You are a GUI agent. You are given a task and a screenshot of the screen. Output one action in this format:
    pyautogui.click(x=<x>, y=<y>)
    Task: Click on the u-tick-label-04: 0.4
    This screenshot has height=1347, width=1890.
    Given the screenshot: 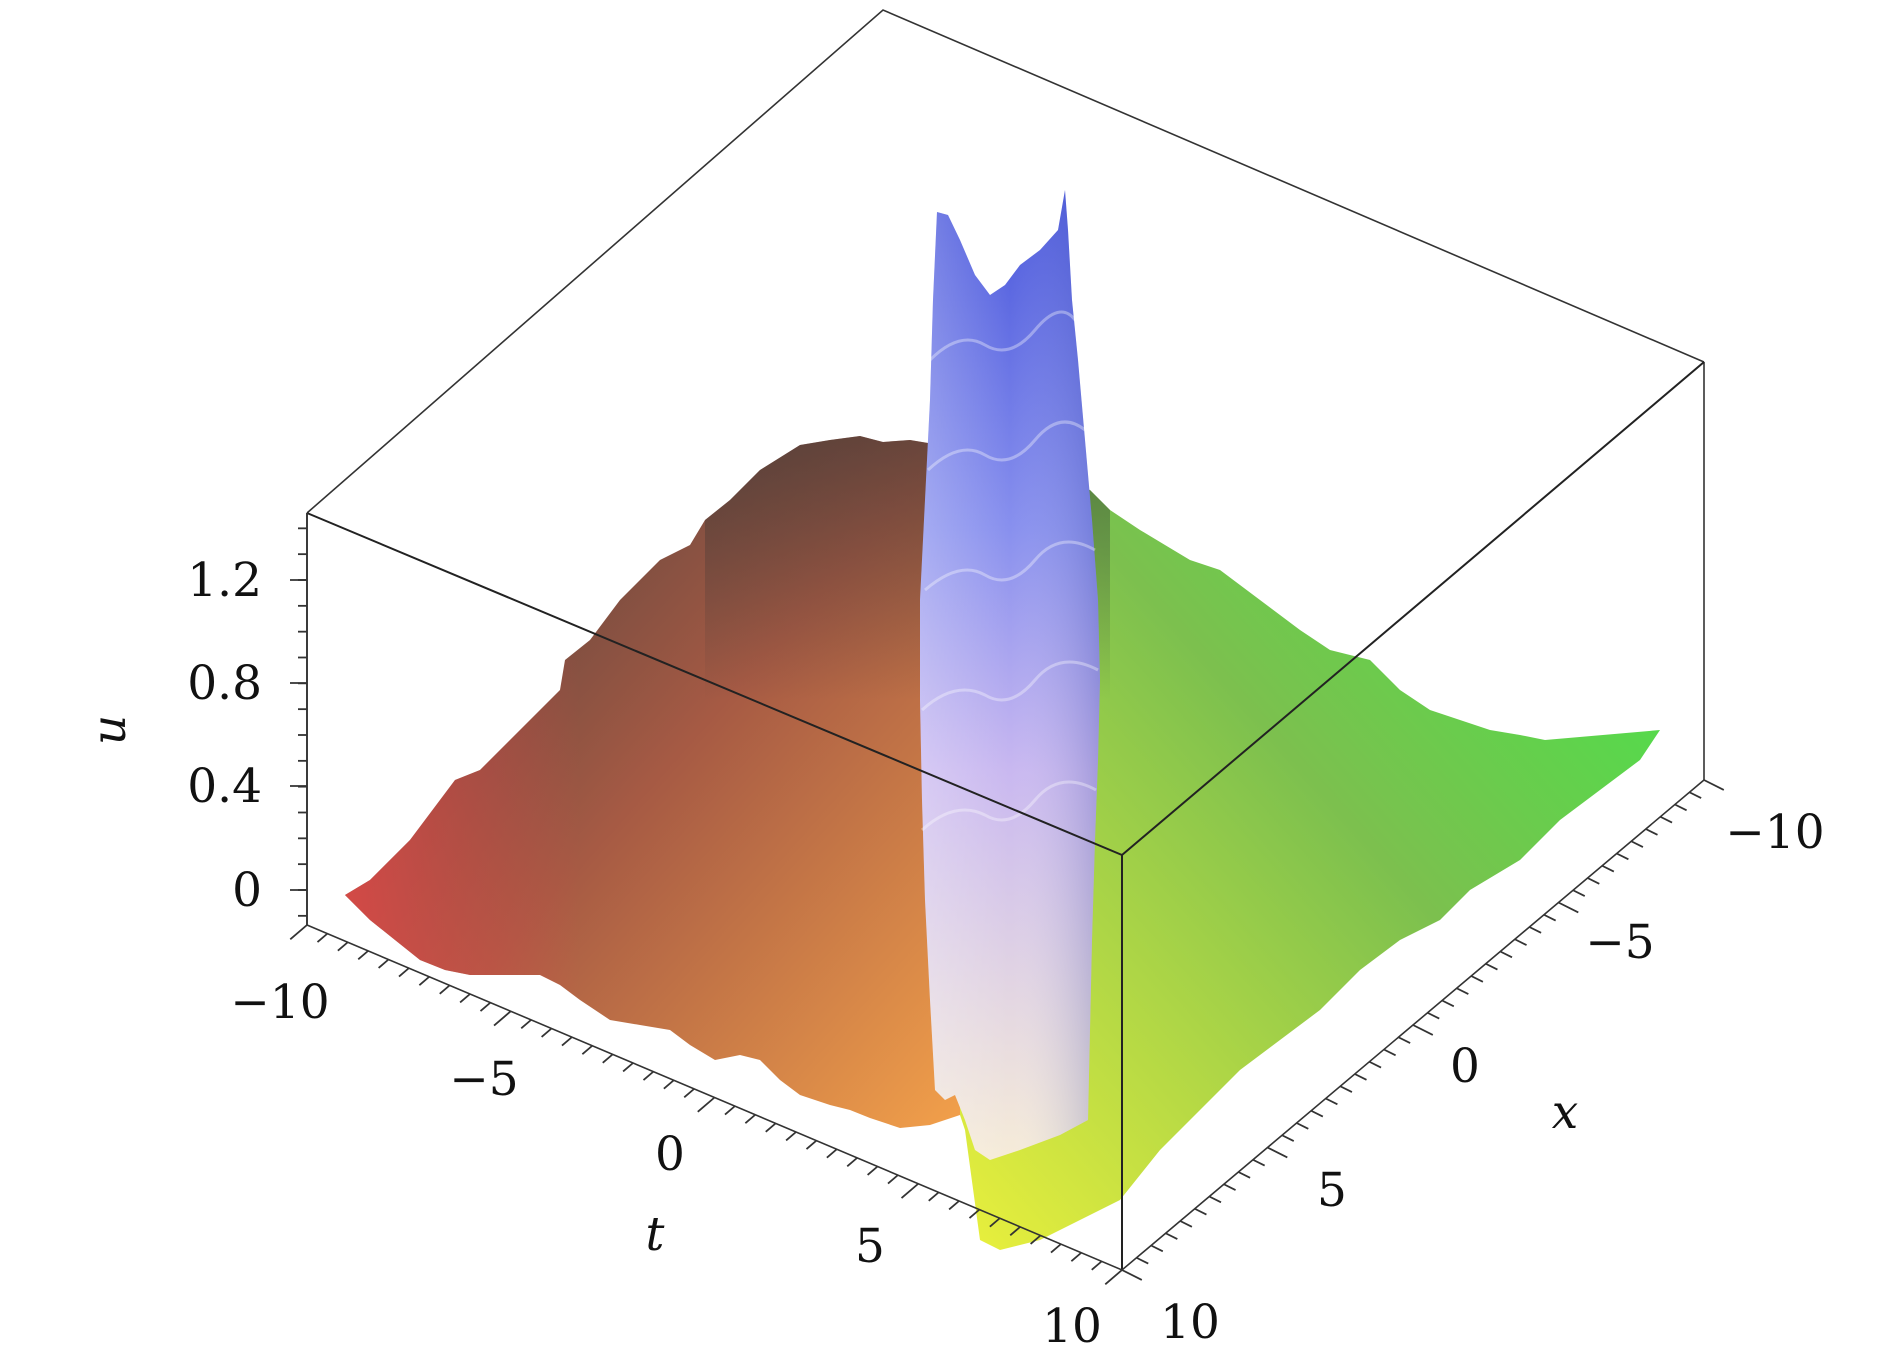 What is the action you would take?
    pyautogui.click(x=224, y=786)
    